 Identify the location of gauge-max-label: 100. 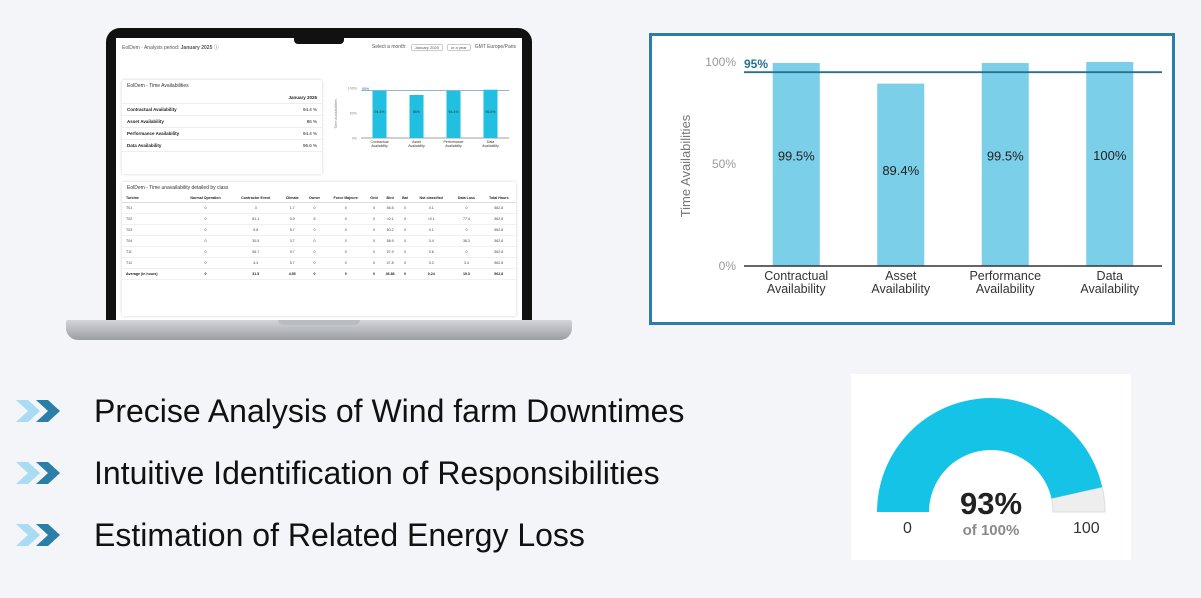
(1086, 528).